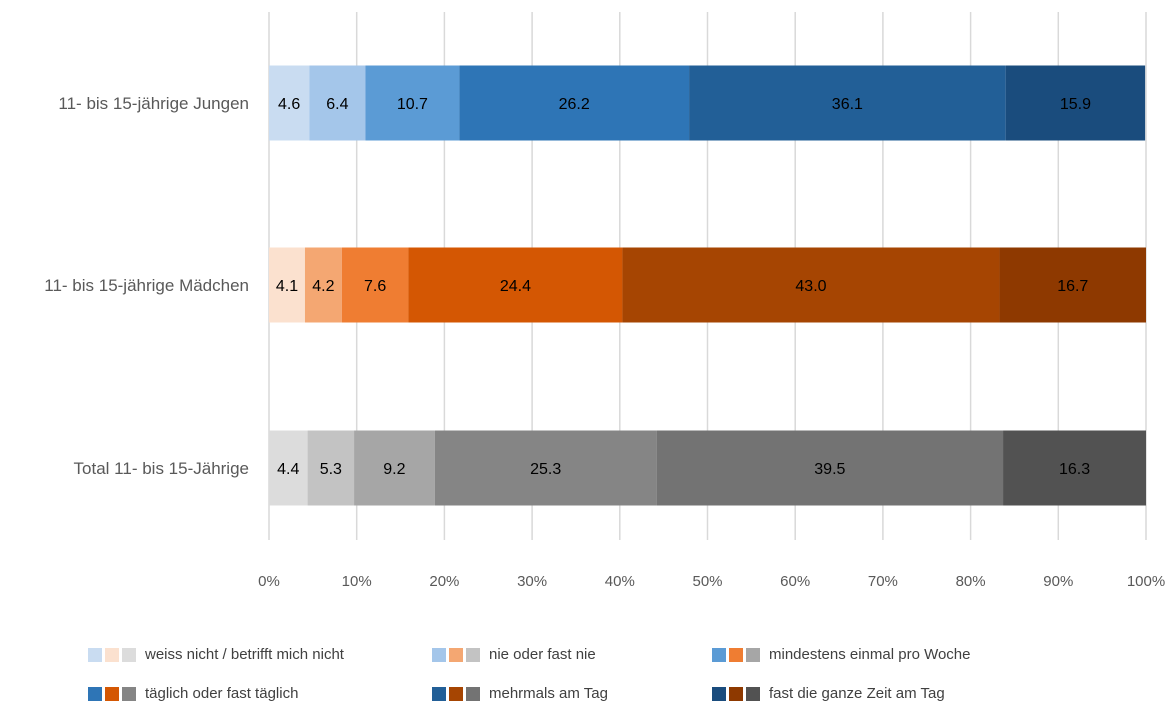 The image size is (1173, 706). I want to click on category-label: 11- bis 15-jährige Jungen, so click(153, 103).